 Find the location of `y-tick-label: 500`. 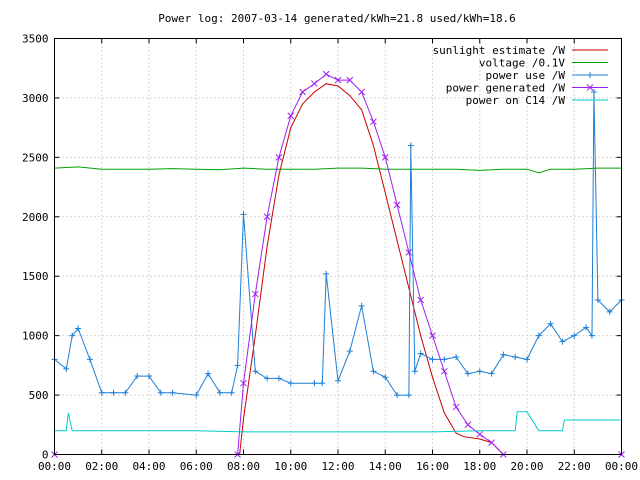

y-tick-label: 500 is located at coordinates (39, 395).